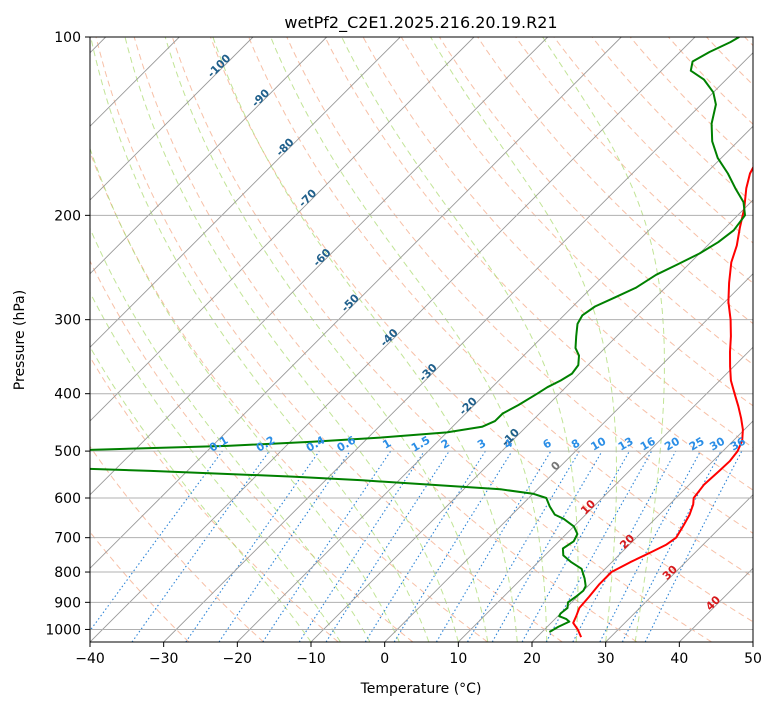 Image resolution: width=775 pixels, height=708 pixels. What do you see at coordinates (67, 334) in the screenshot?
I see `y-axis: 100 200 300 400 500 600 700 800 900 1000` at bounding box center [67, 334].